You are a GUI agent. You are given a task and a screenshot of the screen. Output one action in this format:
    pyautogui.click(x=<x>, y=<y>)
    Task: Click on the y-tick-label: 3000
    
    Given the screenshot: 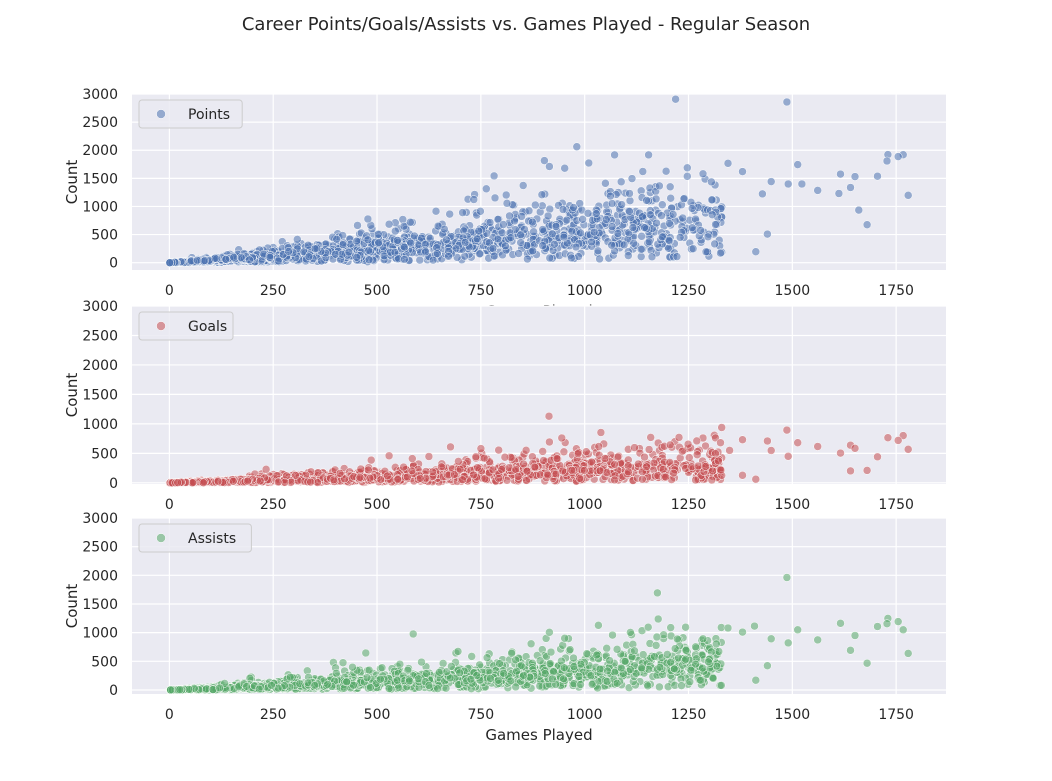 What is the action you would take?
    pyautogui.click(x=100, y=307)
    